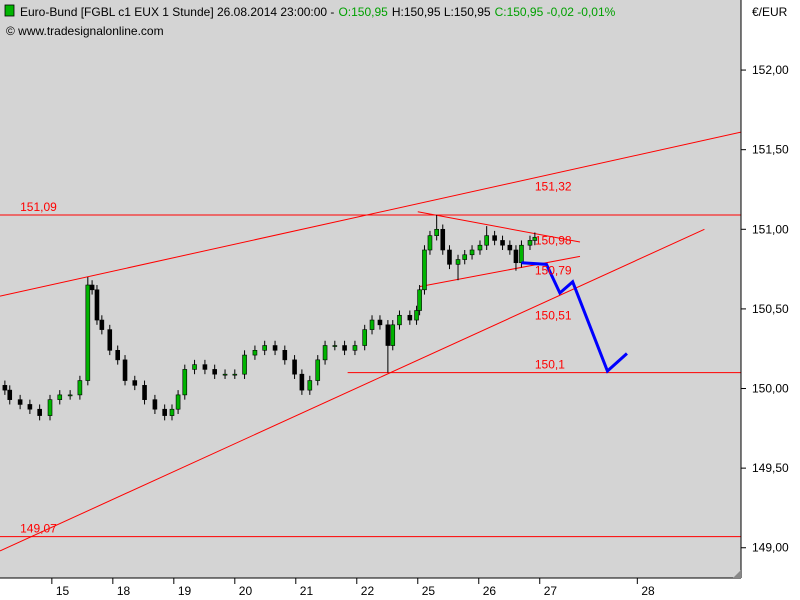 Image resolution: width=800 pixels, height=600 pixels. I want to click on subtitle: © www.tradesignalonline.com, so click(85, 31).